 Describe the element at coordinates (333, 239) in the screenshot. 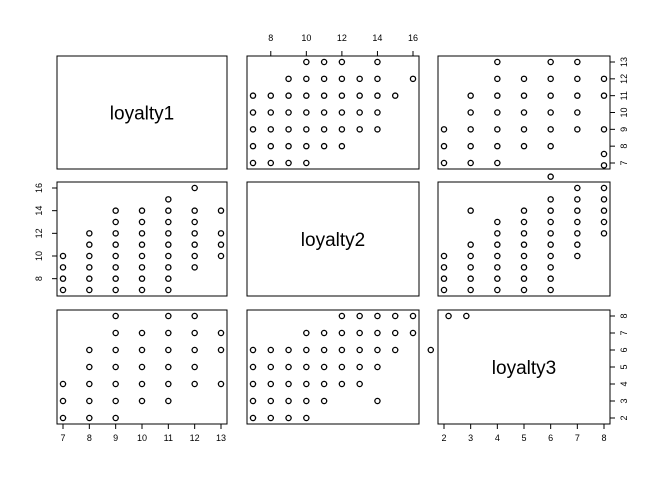

I see `panel-frame-loyalty2-loyalty2` at that location.